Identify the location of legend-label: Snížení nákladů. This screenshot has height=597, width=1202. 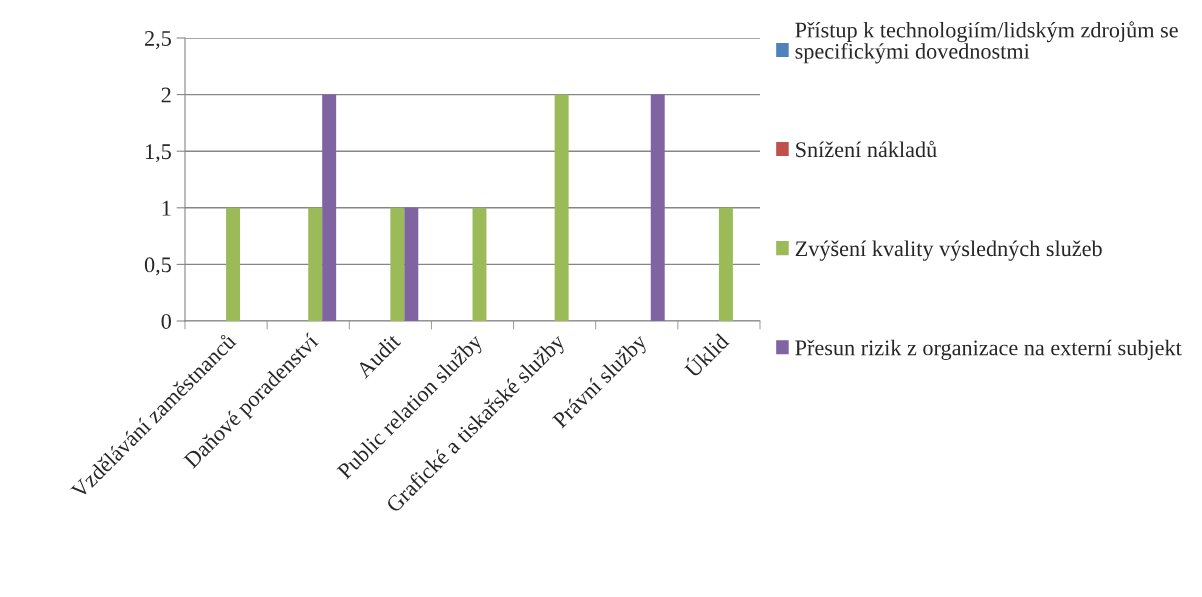
(866, 149).